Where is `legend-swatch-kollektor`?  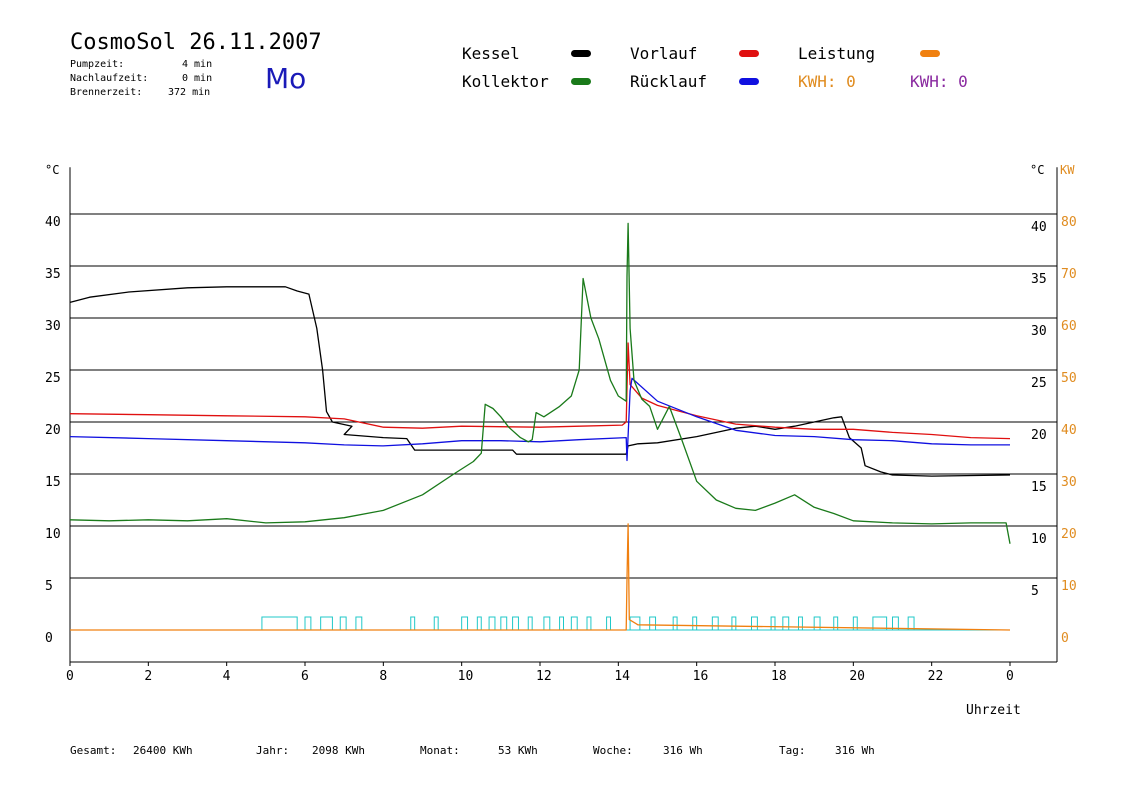
legend-swatch-kollektor is located at coordinates (581, 81).